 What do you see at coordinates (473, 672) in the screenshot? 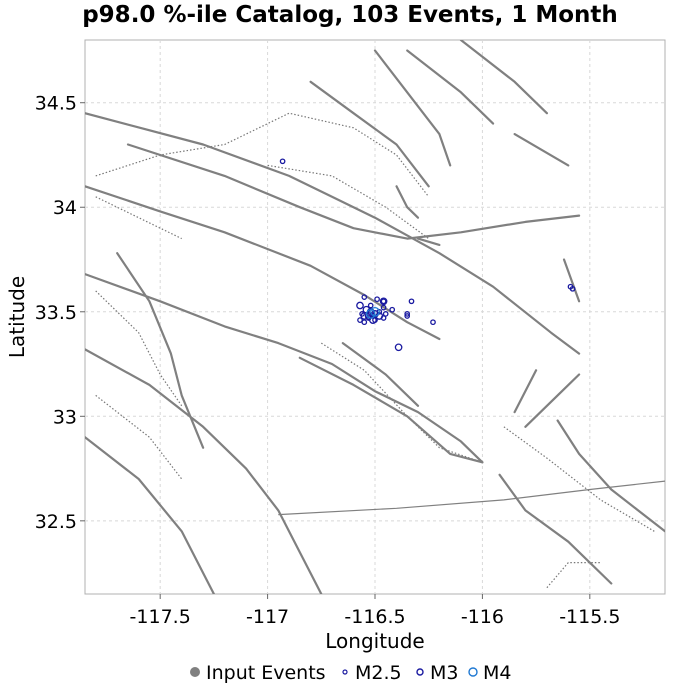
I see `legend-marker-m4` at bounding box center [473, 672].